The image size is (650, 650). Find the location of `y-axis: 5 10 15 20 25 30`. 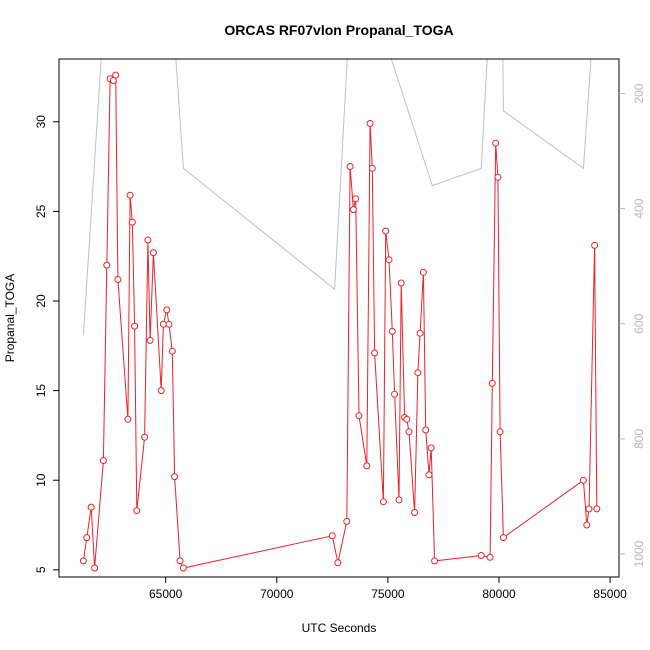

y-axis: 5 10 15 20 25 30 is located at coordinates (46, 344).